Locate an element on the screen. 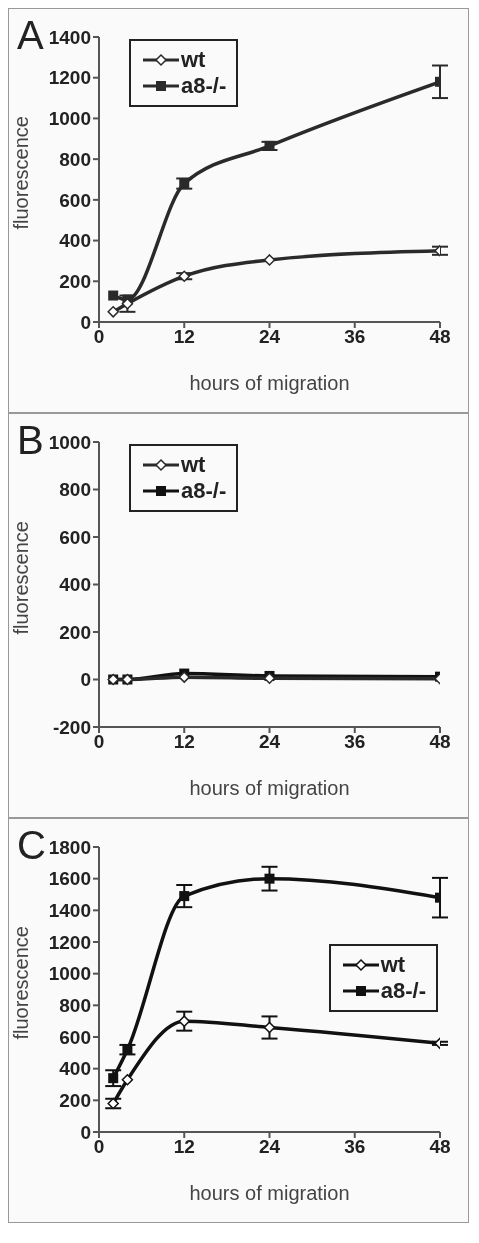 This screenshot has width=479, height=1243. y-tick-label: 1800 is located at coordinates (69, 847).